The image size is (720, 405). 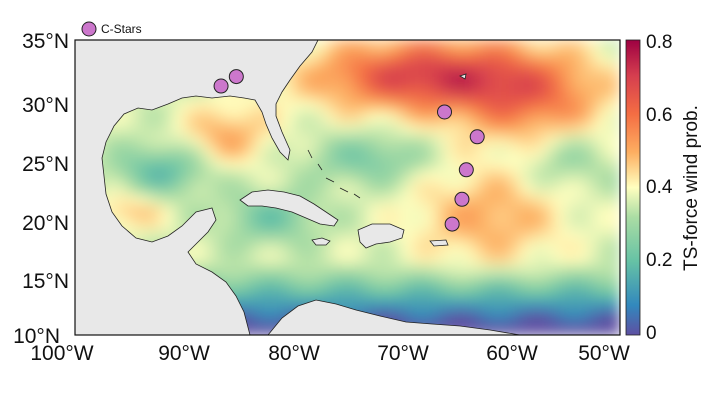 What do you see at coordinates (45, 164) in the screenshot?
I see `y-tick-label: 25°N` at bounding box center [45, 164].